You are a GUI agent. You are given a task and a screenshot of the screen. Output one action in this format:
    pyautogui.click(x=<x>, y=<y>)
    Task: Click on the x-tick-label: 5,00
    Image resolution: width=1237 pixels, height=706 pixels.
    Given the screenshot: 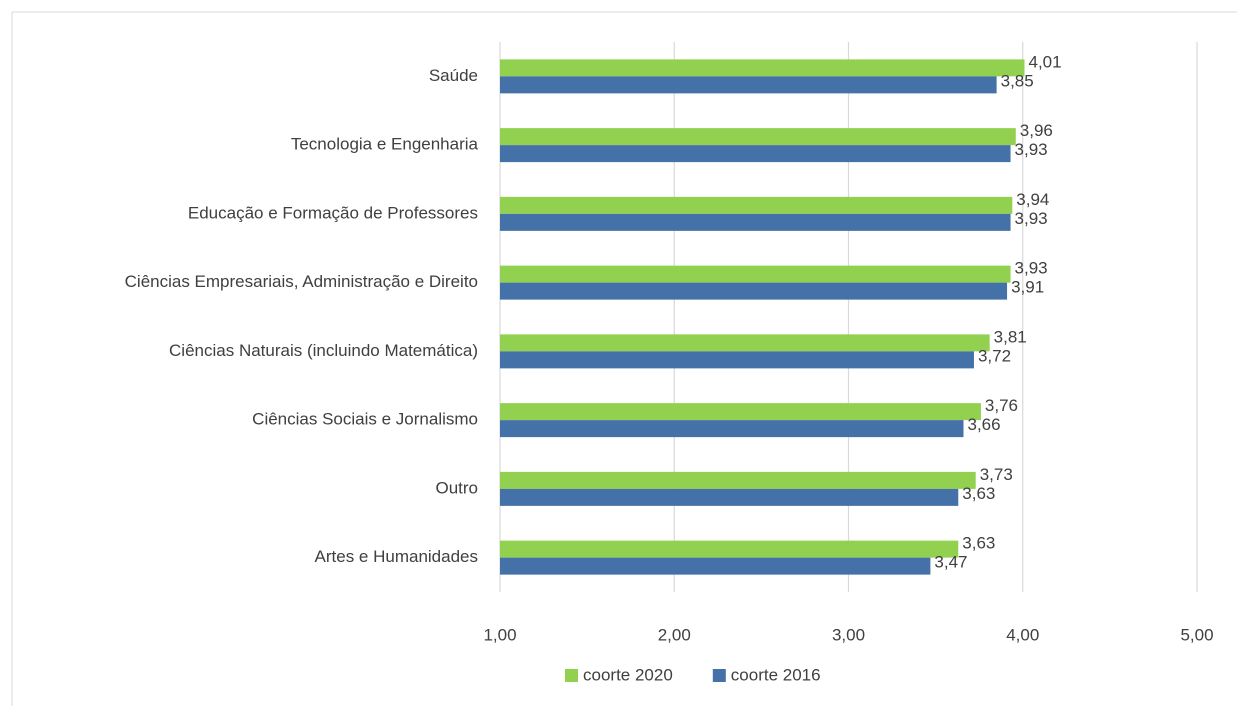 What is the action you would take?
    pyautogui.click(x=1196, y=634)
    